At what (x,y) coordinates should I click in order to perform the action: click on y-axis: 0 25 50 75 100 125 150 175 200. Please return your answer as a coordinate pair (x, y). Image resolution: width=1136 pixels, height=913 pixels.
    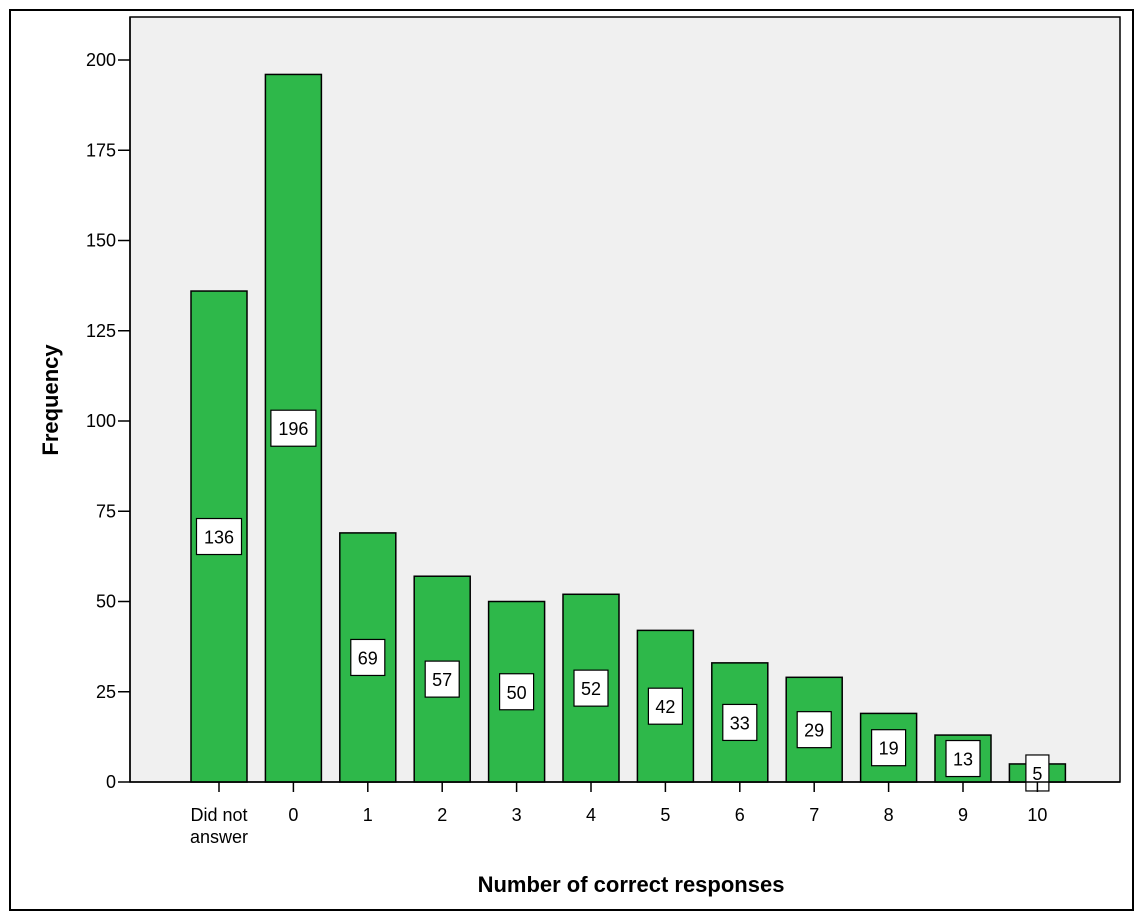
    Looking at the image, I should click on (108, 404).